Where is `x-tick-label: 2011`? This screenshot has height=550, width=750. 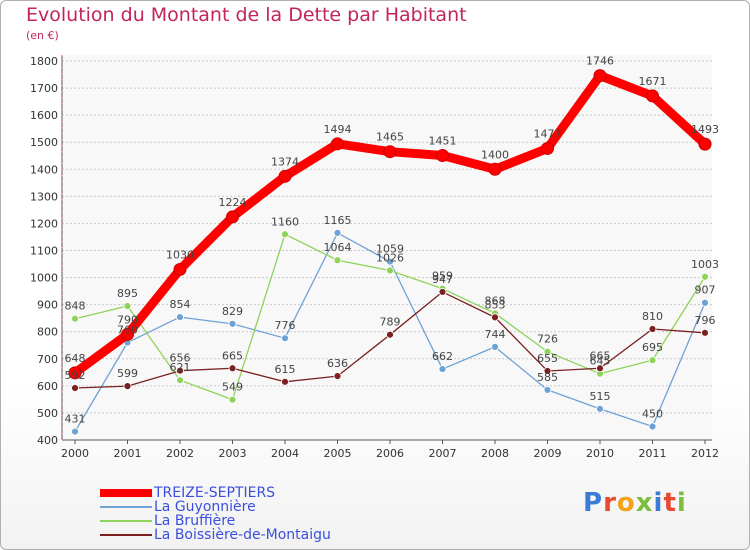 x-tick-label: 2011 is located at coordinates (653, 453).